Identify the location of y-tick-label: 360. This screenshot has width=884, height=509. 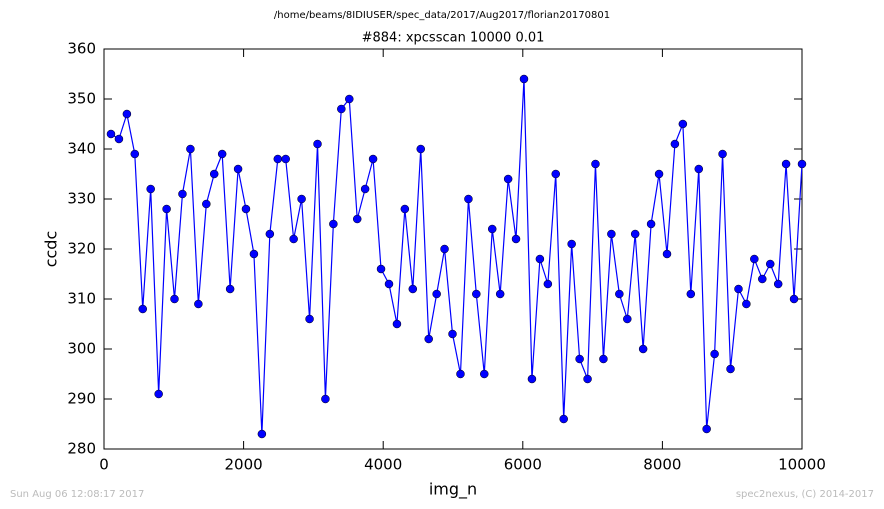
(81, 49).